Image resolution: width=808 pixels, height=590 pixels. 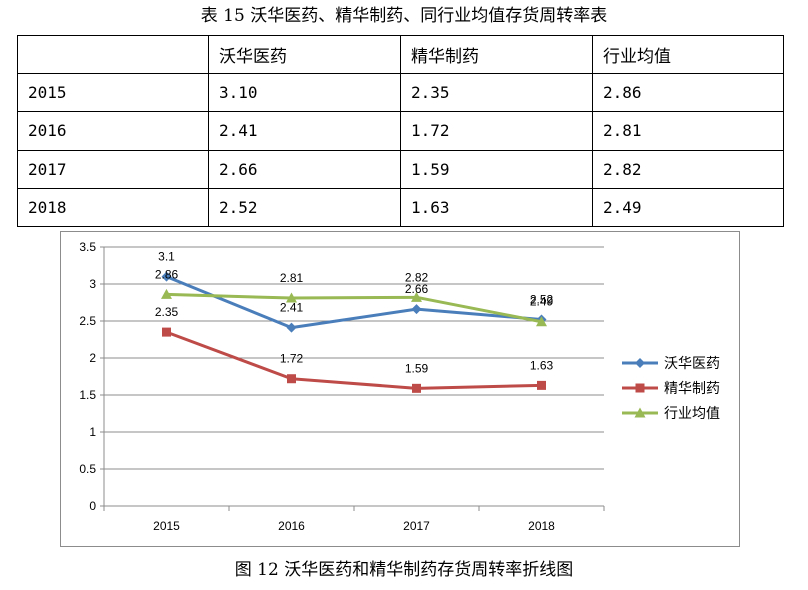 I want to click on header-cell-industry: 行业均值, so click(x=688, y=54).